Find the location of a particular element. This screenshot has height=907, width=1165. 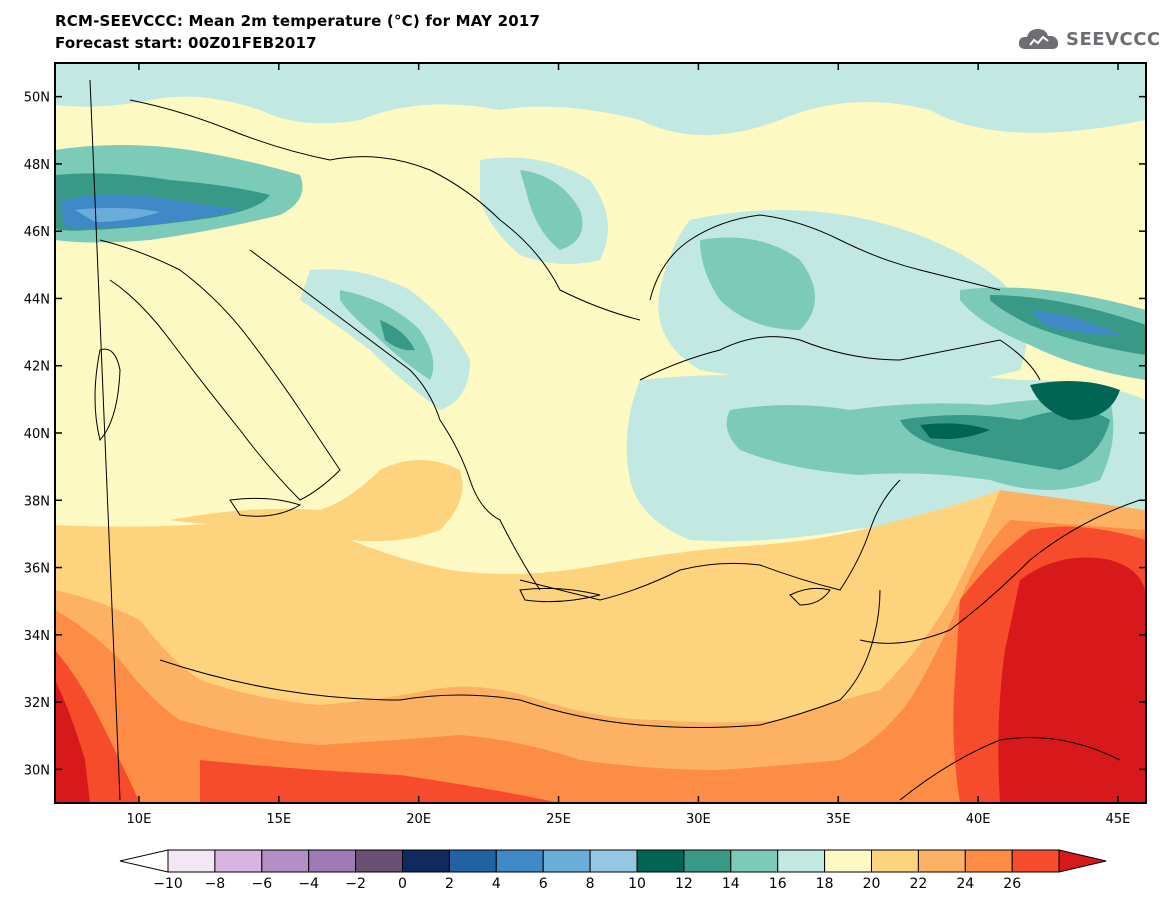

lat-tick-label: 46N is located at coordinates (37, 232).